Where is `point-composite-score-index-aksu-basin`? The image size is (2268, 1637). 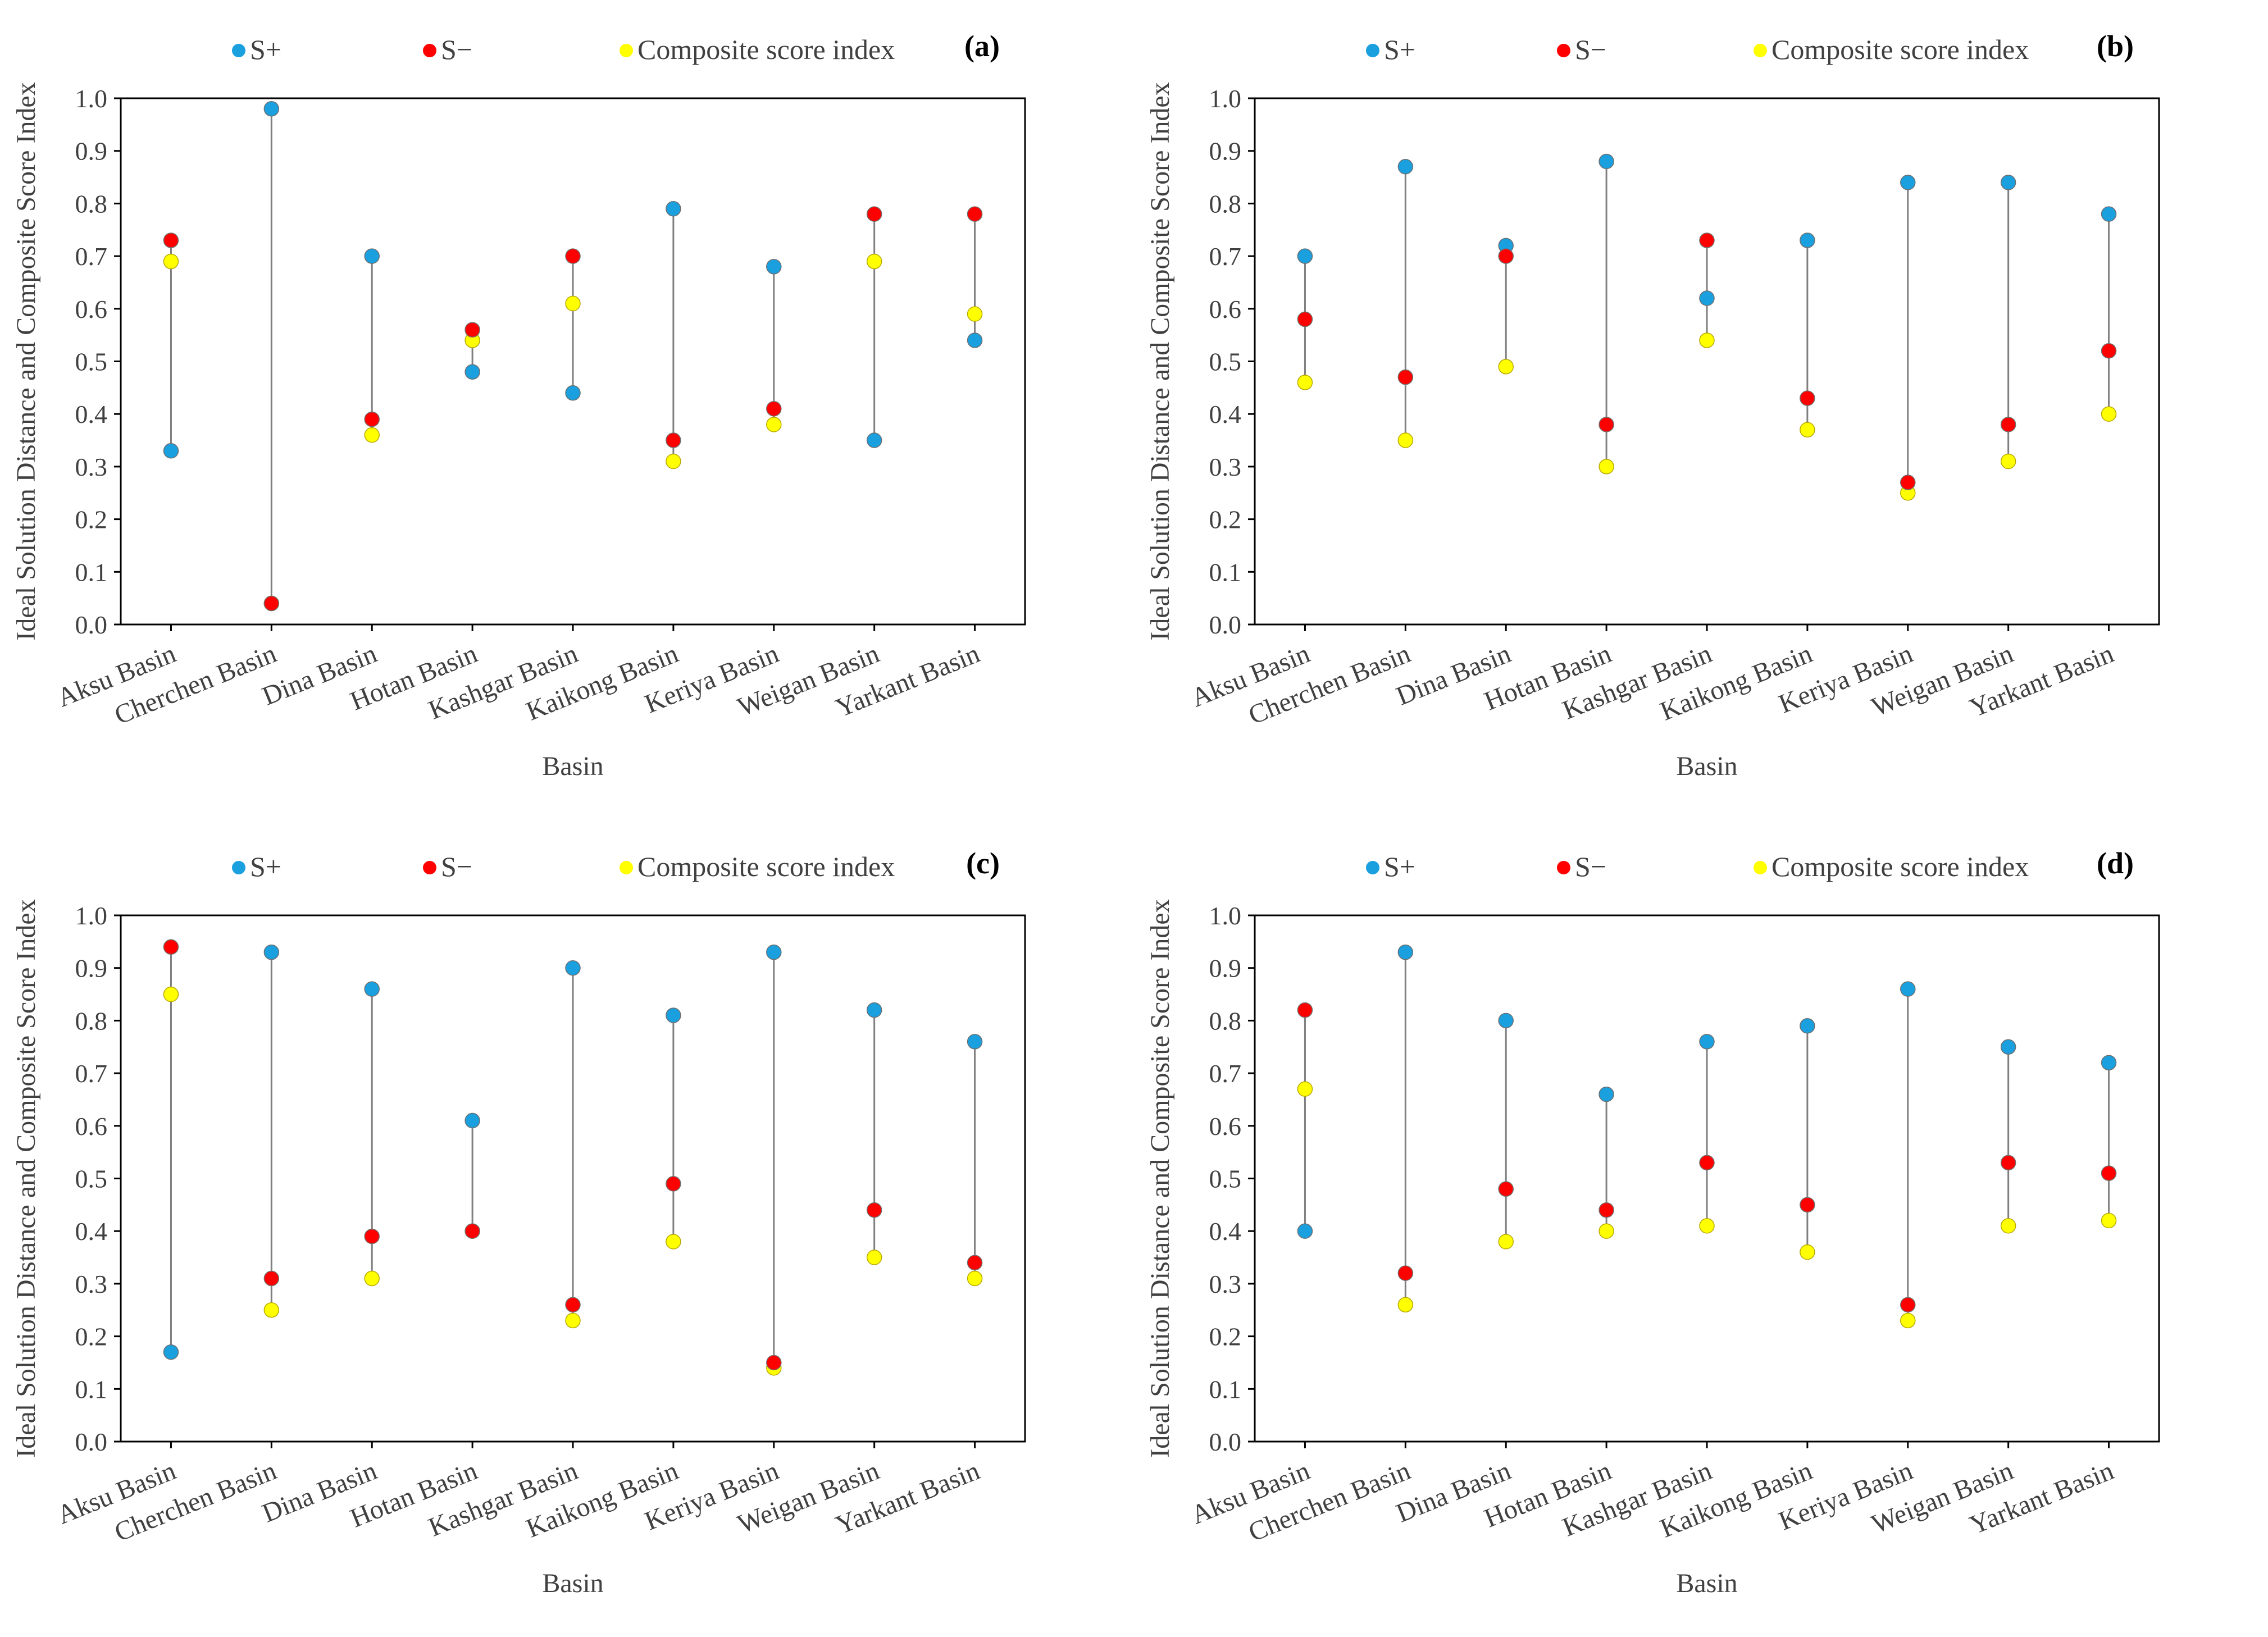 point-composite-score-index-aksu-basin is located at coordinates (1305, 1089).